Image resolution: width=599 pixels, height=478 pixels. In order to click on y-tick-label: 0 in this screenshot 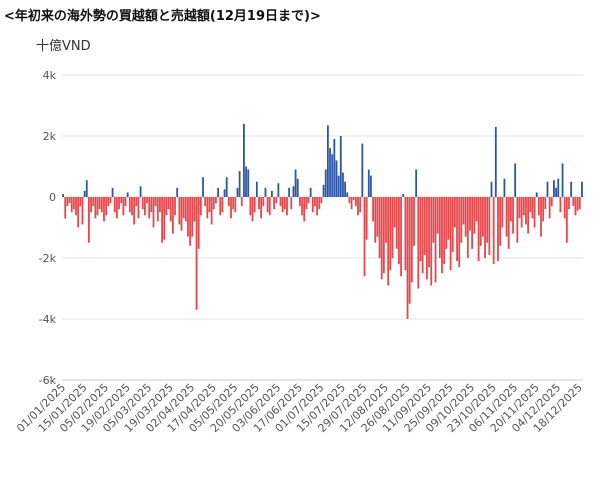, I will do `click(52, 197)`.